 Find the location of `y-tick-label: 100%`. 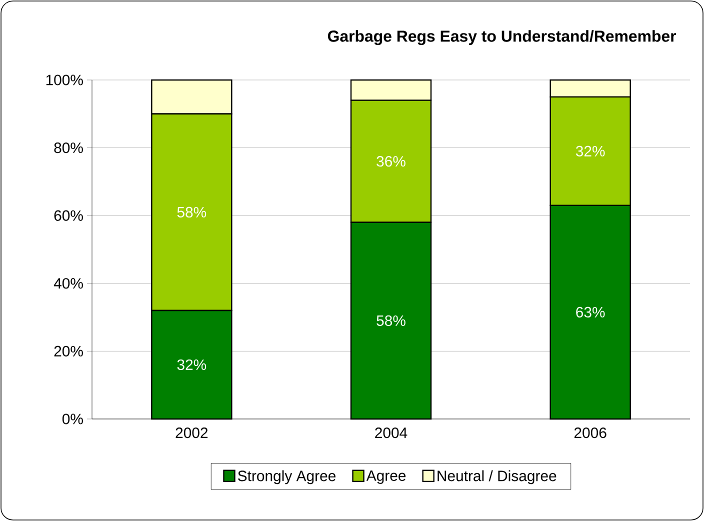

y-tick-label: 100% is located at coordinates (64, 80).